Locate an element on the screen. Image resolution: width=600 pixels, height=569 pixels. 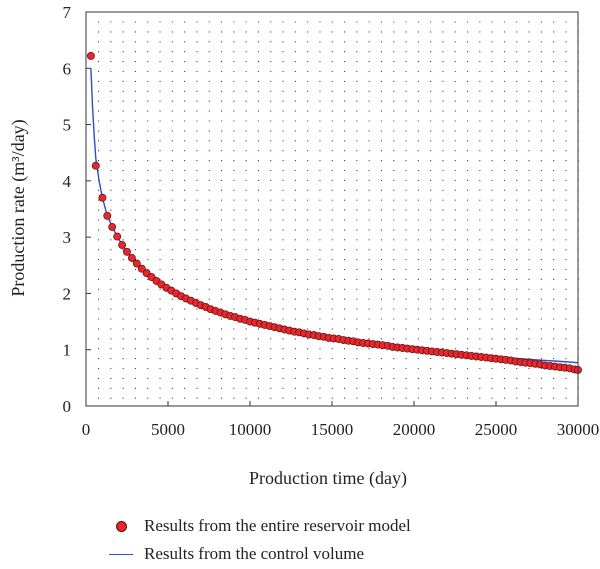
y-tick-label: 0 is located at coordinates (67, 406).